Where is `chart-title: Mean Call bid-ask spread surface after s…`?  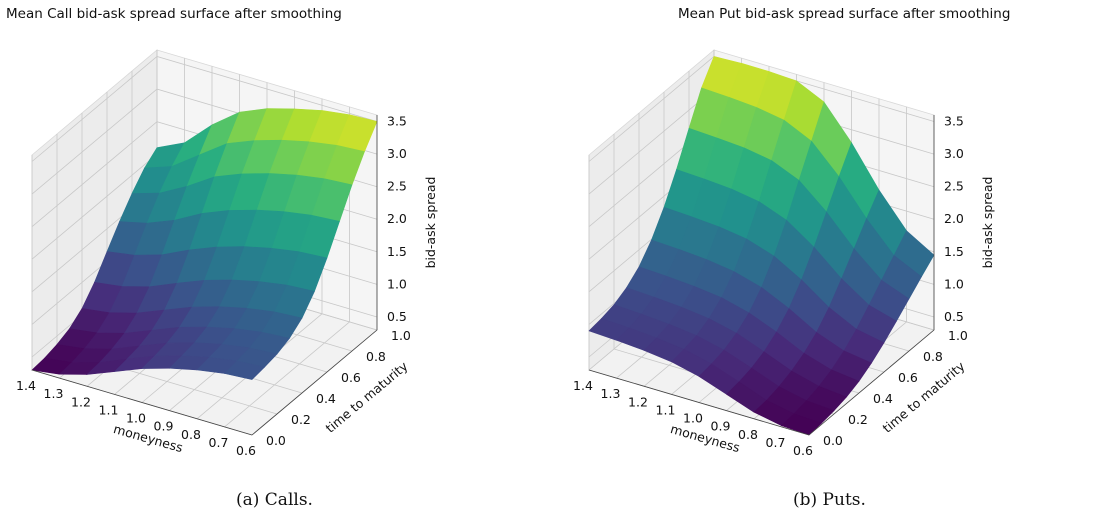
chart-title: Mean Call bid-ask spread surface after s… is located at coordinates (174, 14).